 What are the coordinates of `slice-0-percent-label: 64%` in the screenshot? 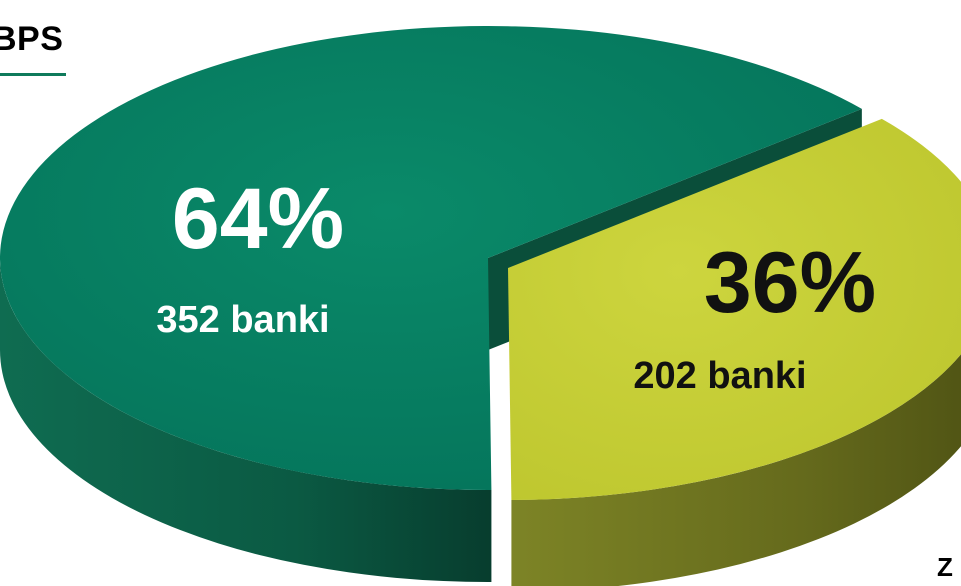 It's located at (258, 219).